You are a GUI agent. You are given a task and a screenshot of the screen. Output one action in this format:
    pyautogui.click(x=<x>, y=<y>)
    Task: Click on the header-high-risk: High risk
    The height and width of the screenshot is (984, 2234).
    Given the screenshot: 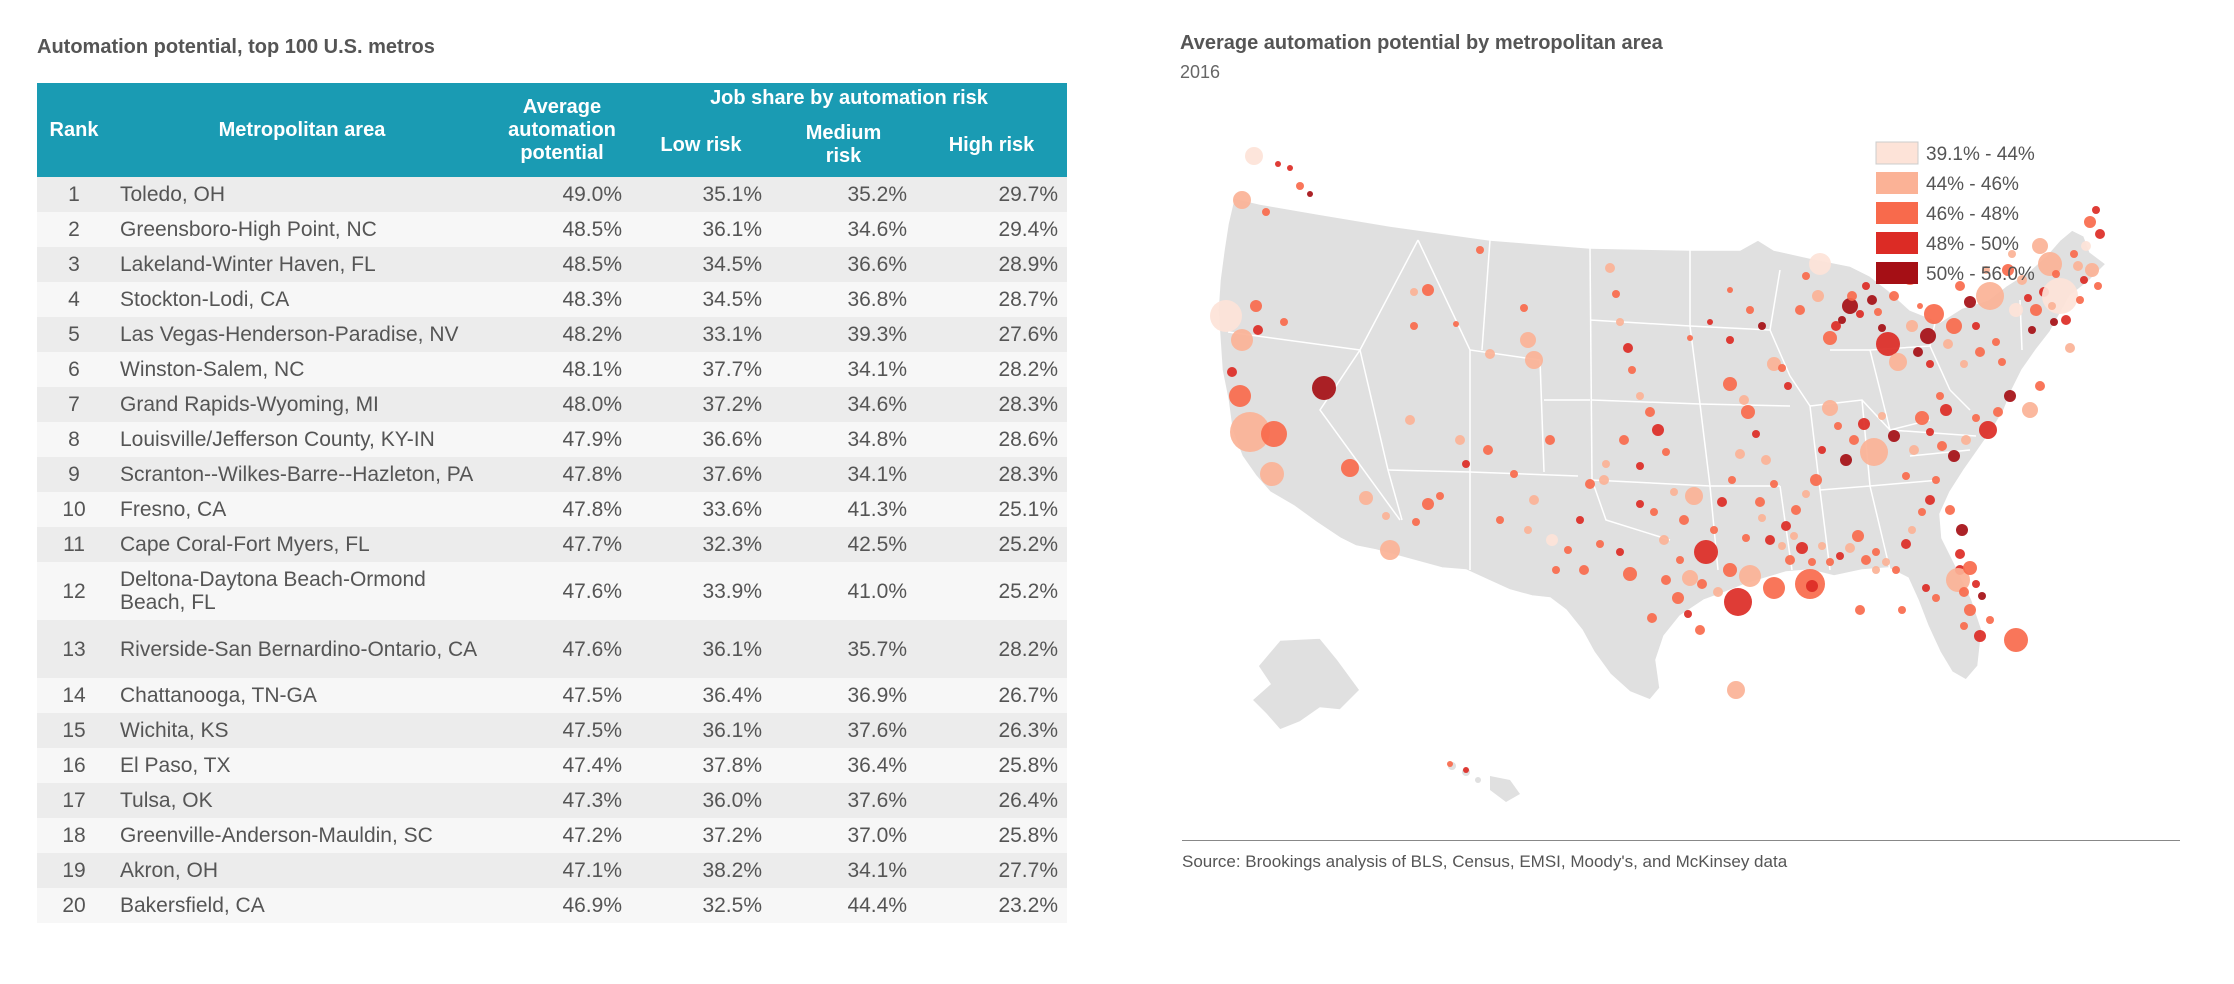 What is the action you would take?
    pyautogui.click(x=991, y=145)
    